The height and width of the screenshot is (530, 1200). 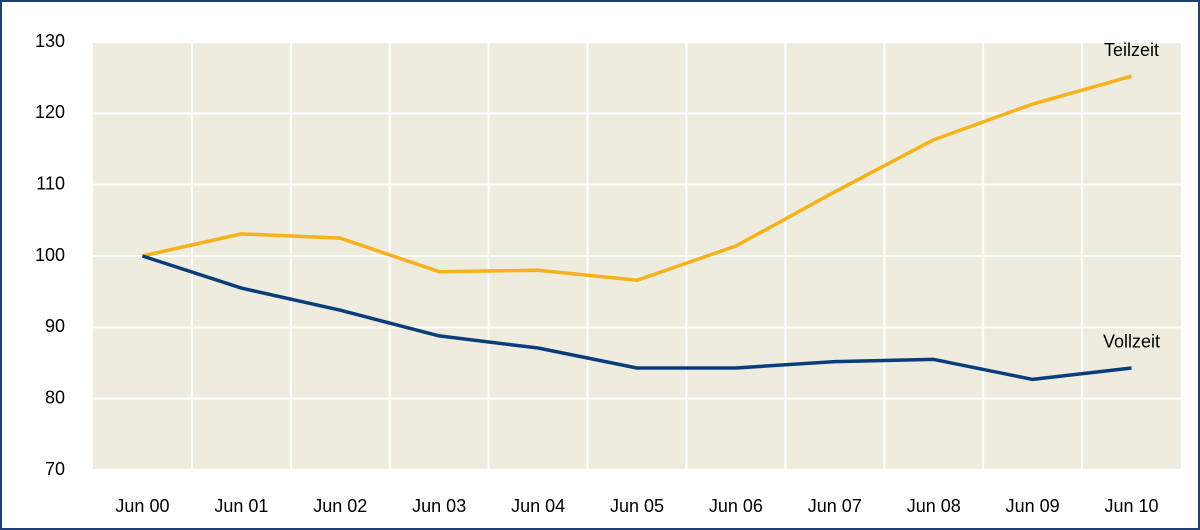 What do you see at coordinates (1033, 506) in the screenshot?
I see `x-tick-label: Jun 09` at bounding box center [1033, 506].